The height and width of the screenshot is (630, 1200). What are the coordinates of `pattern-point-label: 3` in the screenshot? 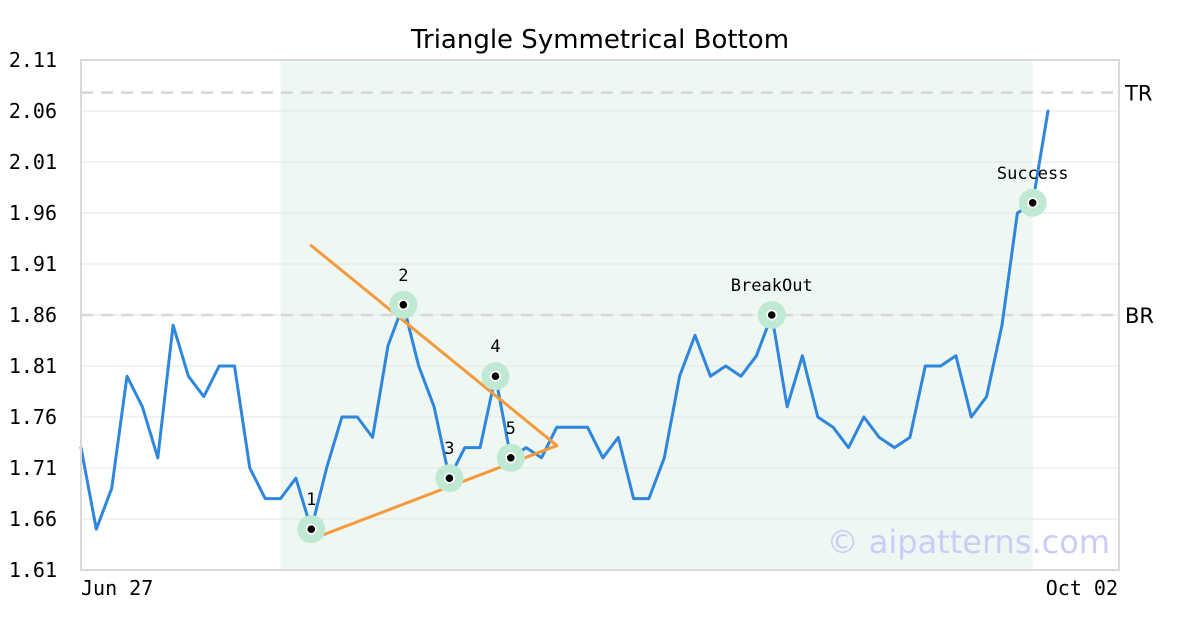 It's located at (449, 449).